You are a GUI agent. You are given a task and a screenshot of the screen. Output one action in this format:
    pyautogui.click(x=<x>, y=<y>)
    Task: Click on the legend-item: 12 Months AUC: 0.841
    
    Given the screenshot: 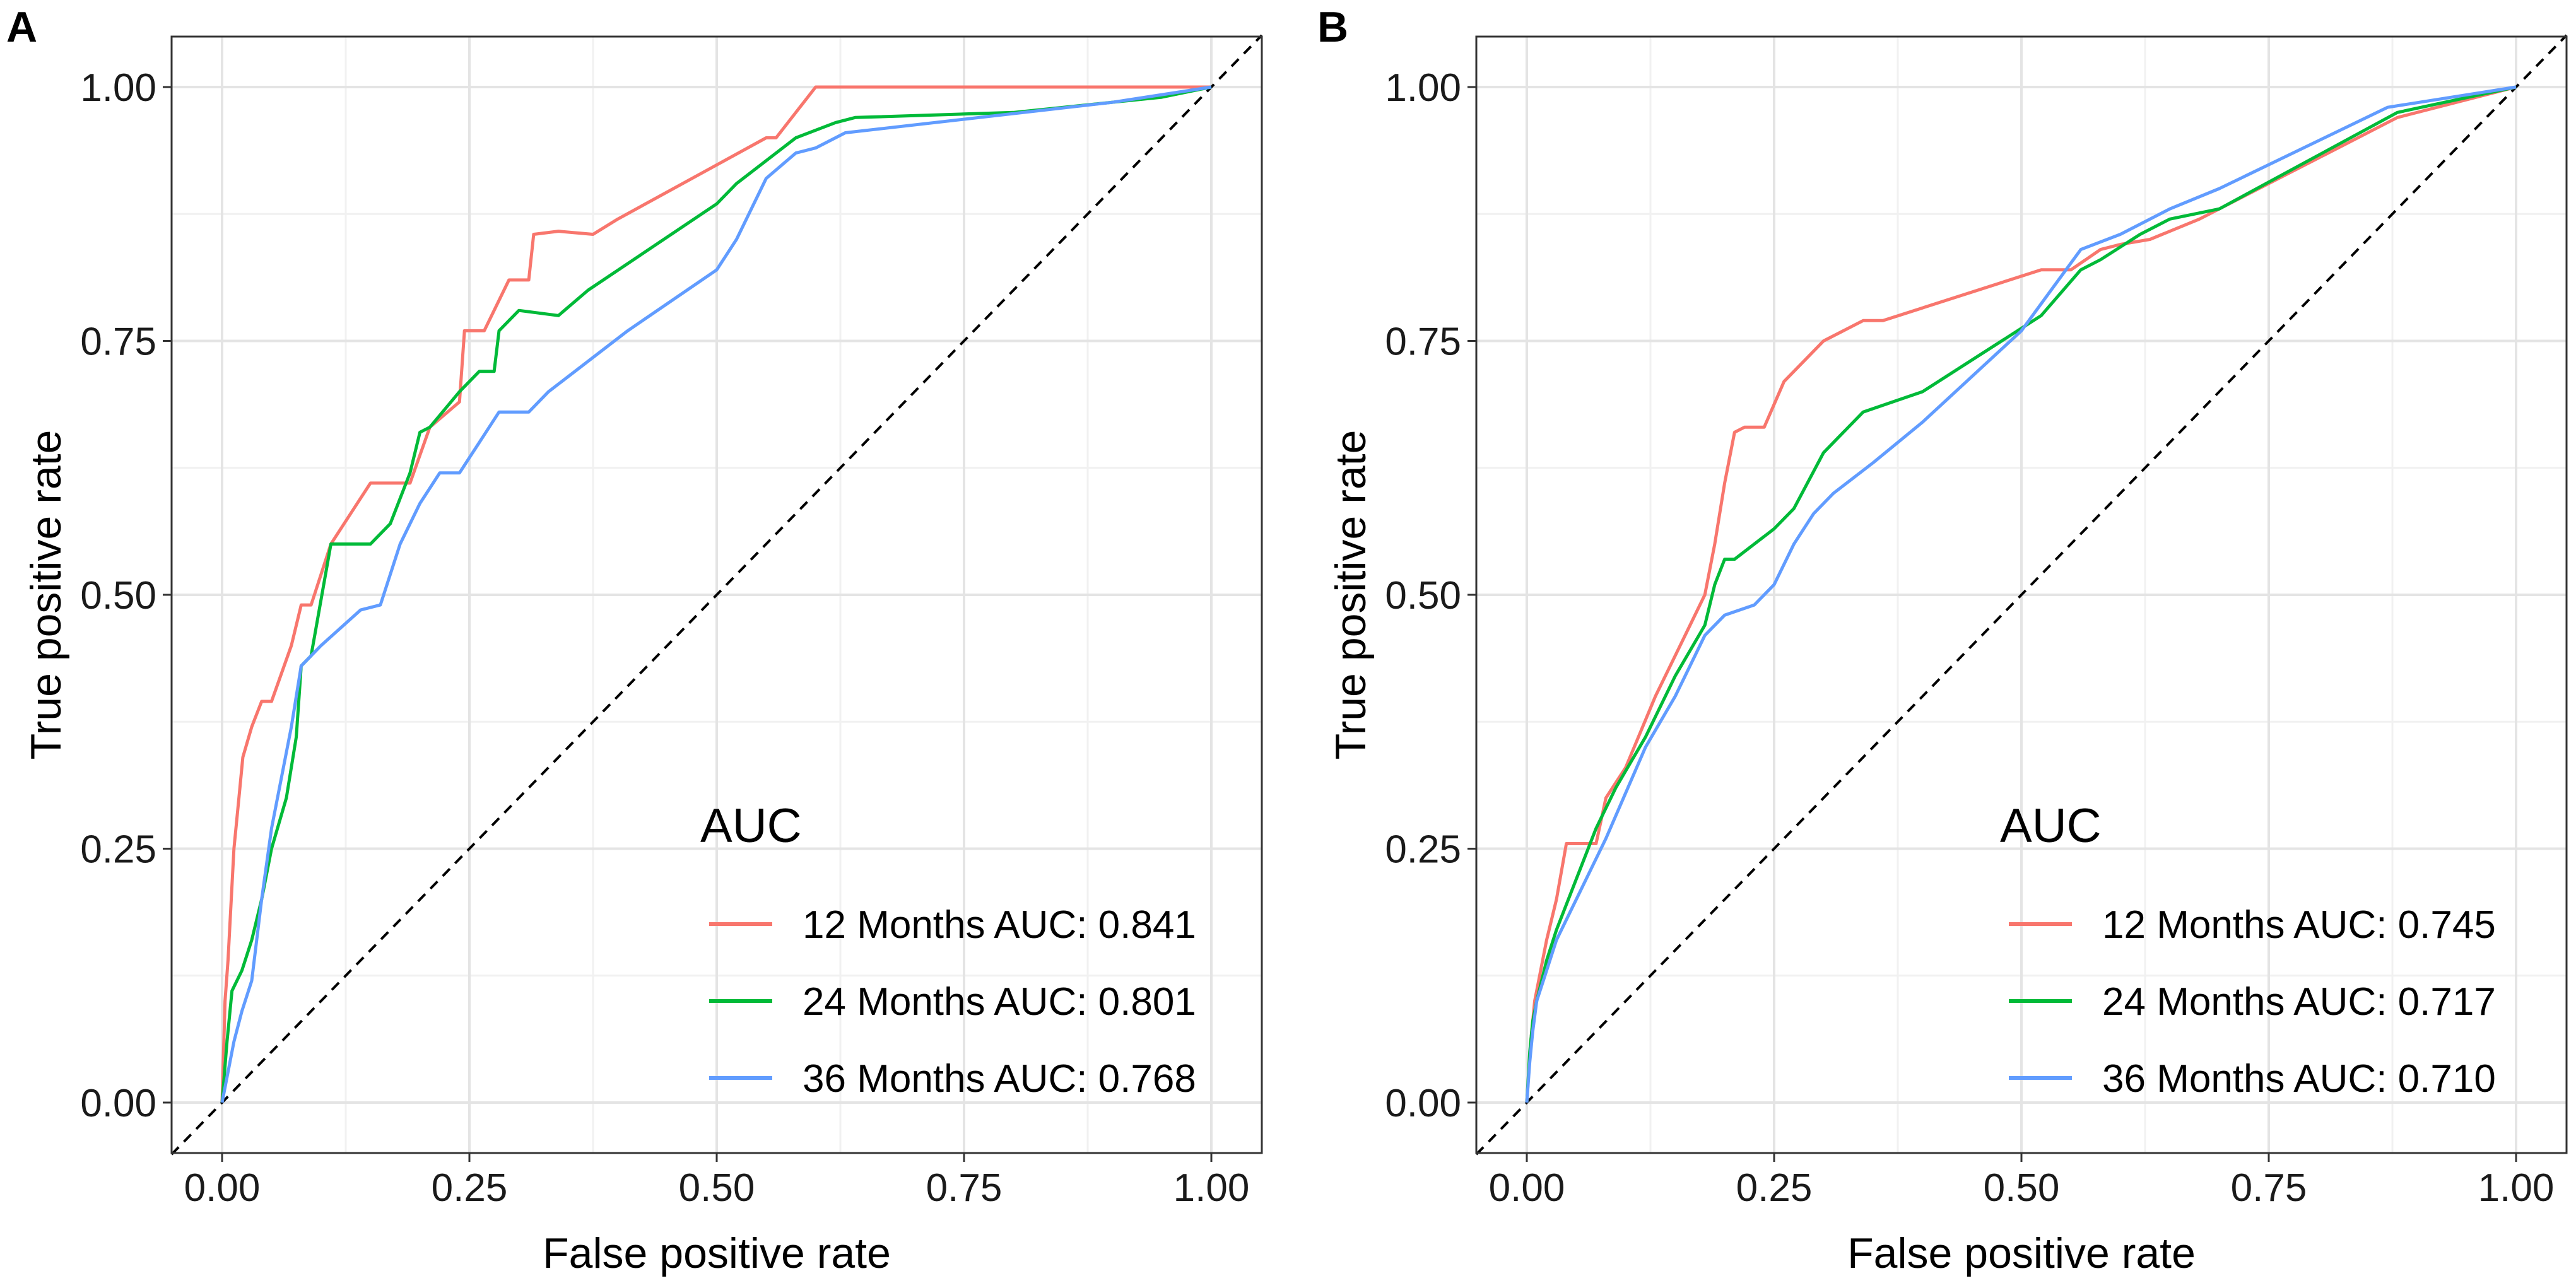 What is the action you would take?
    pyautogui.click(x=952, y=925)
    